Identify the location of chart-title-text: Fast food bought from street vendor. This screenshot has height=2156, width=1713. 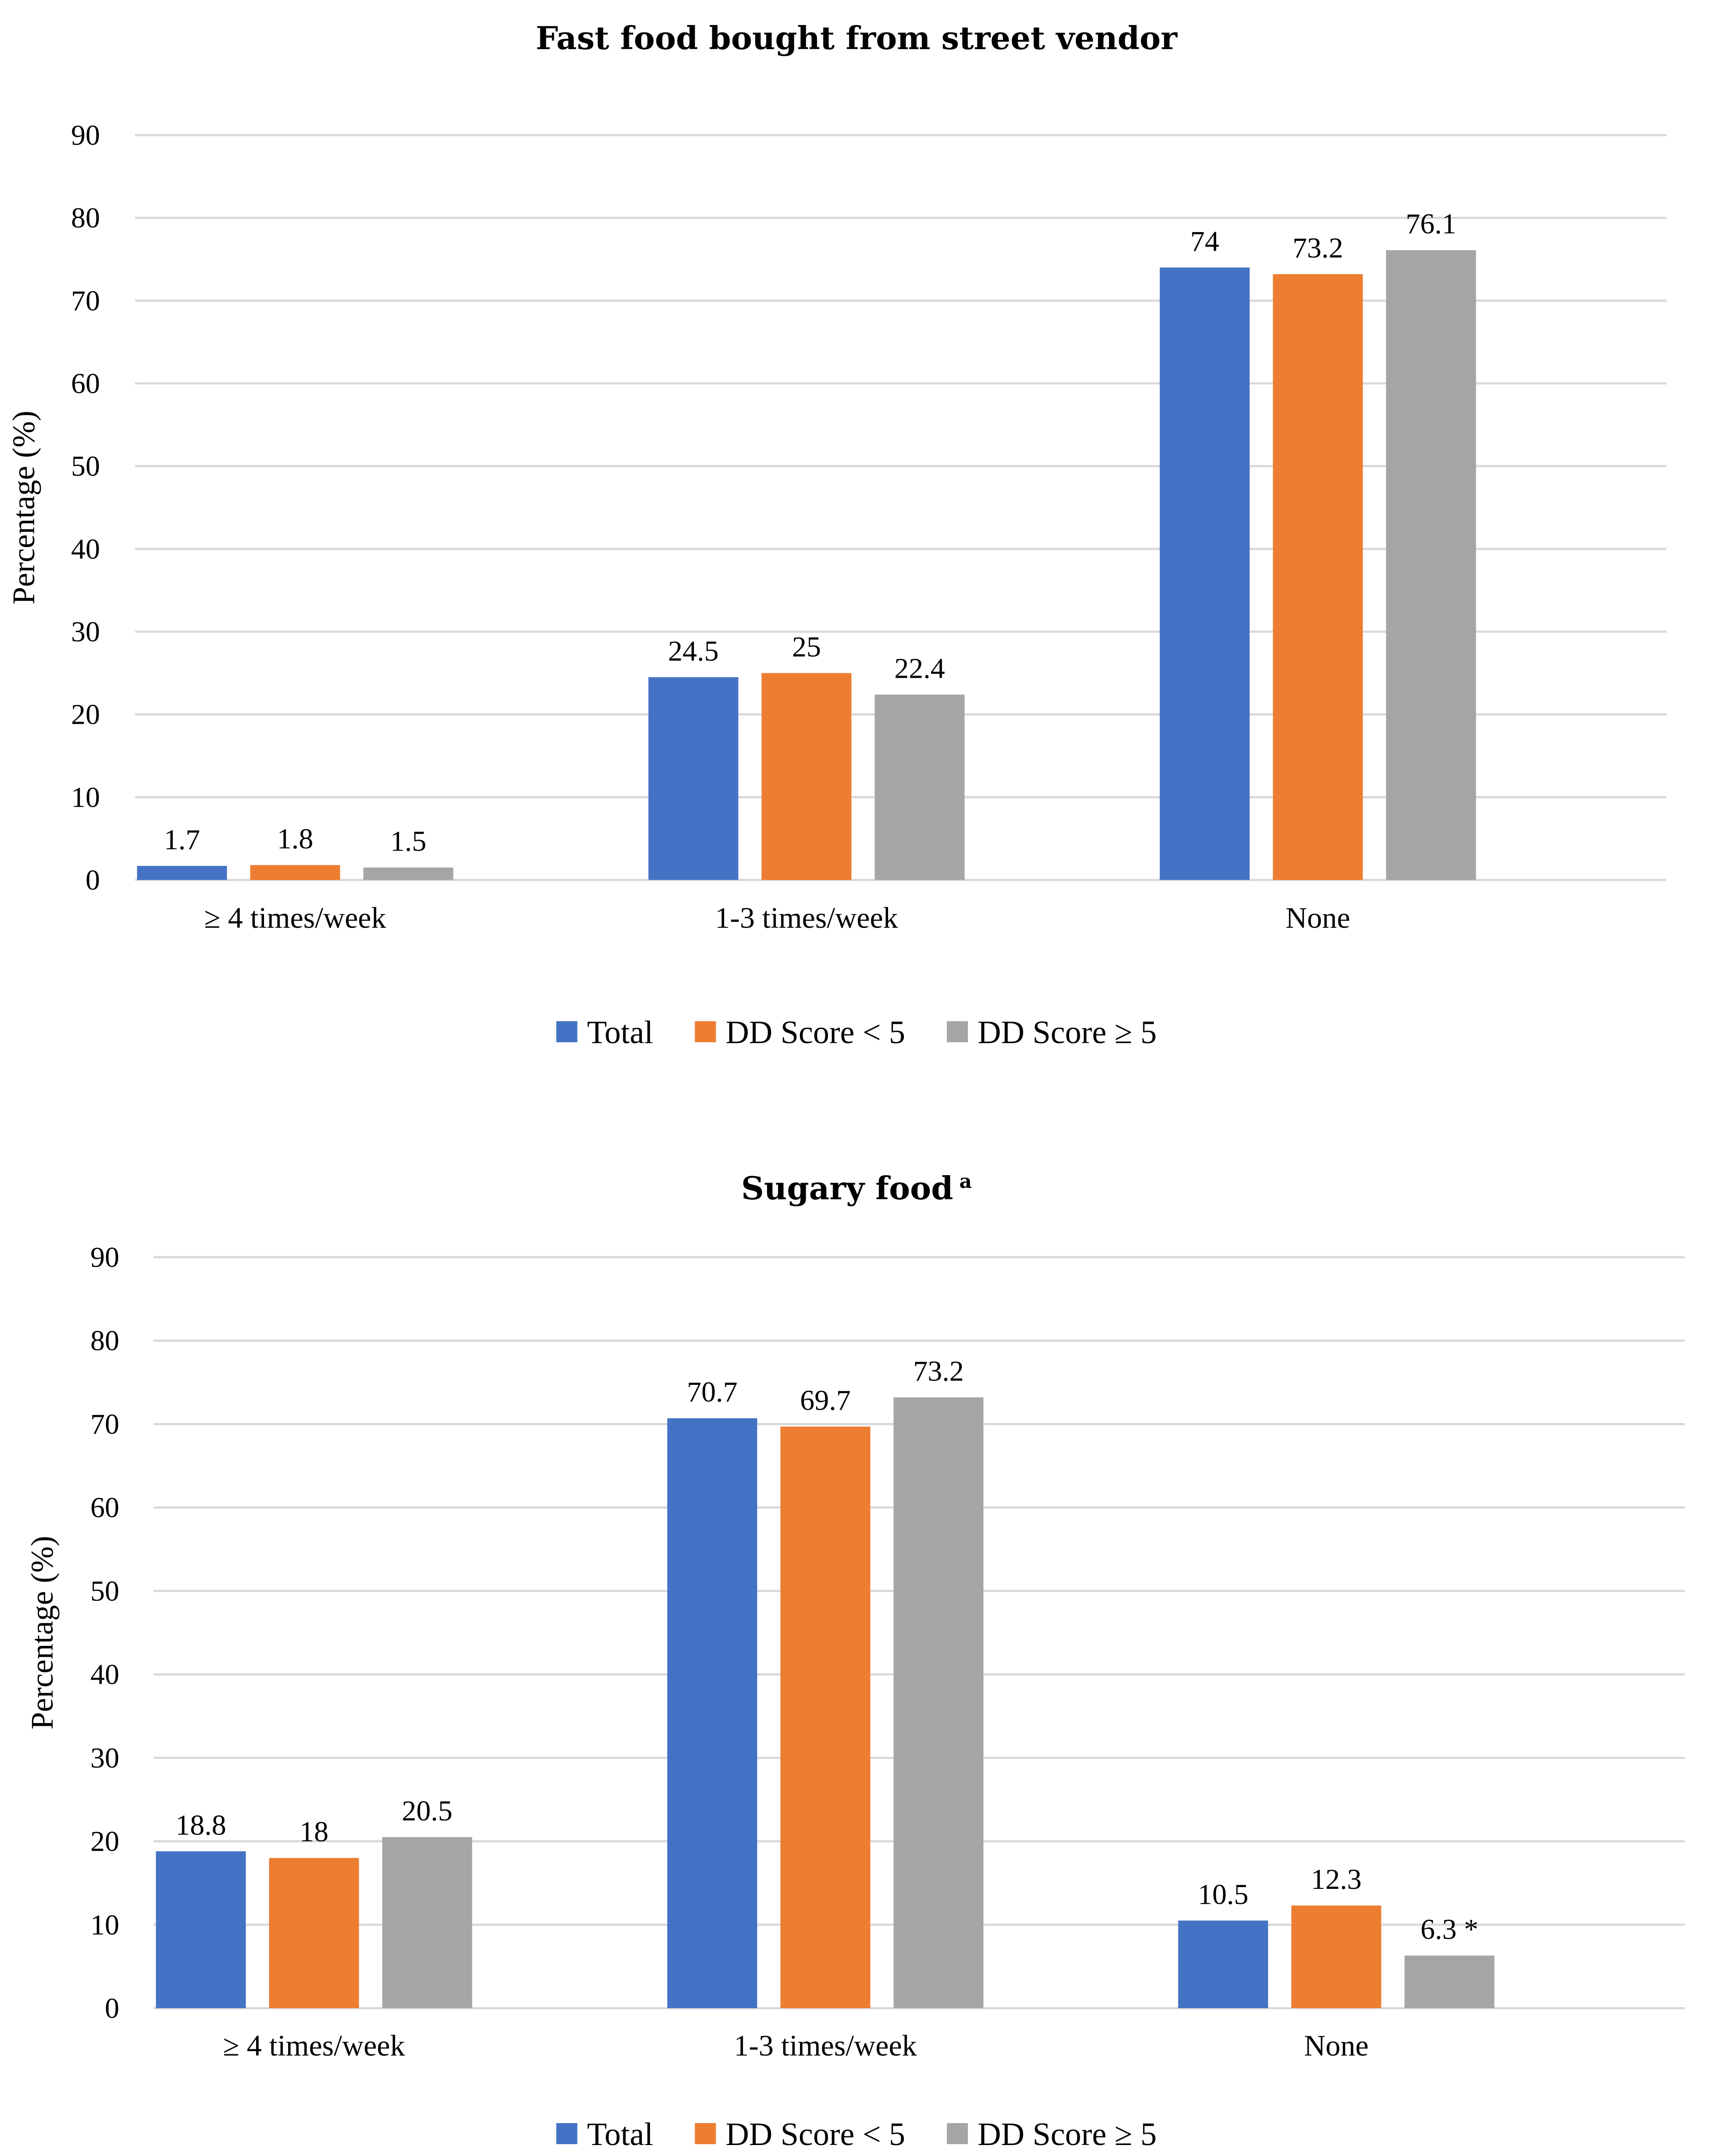
(857, 38).